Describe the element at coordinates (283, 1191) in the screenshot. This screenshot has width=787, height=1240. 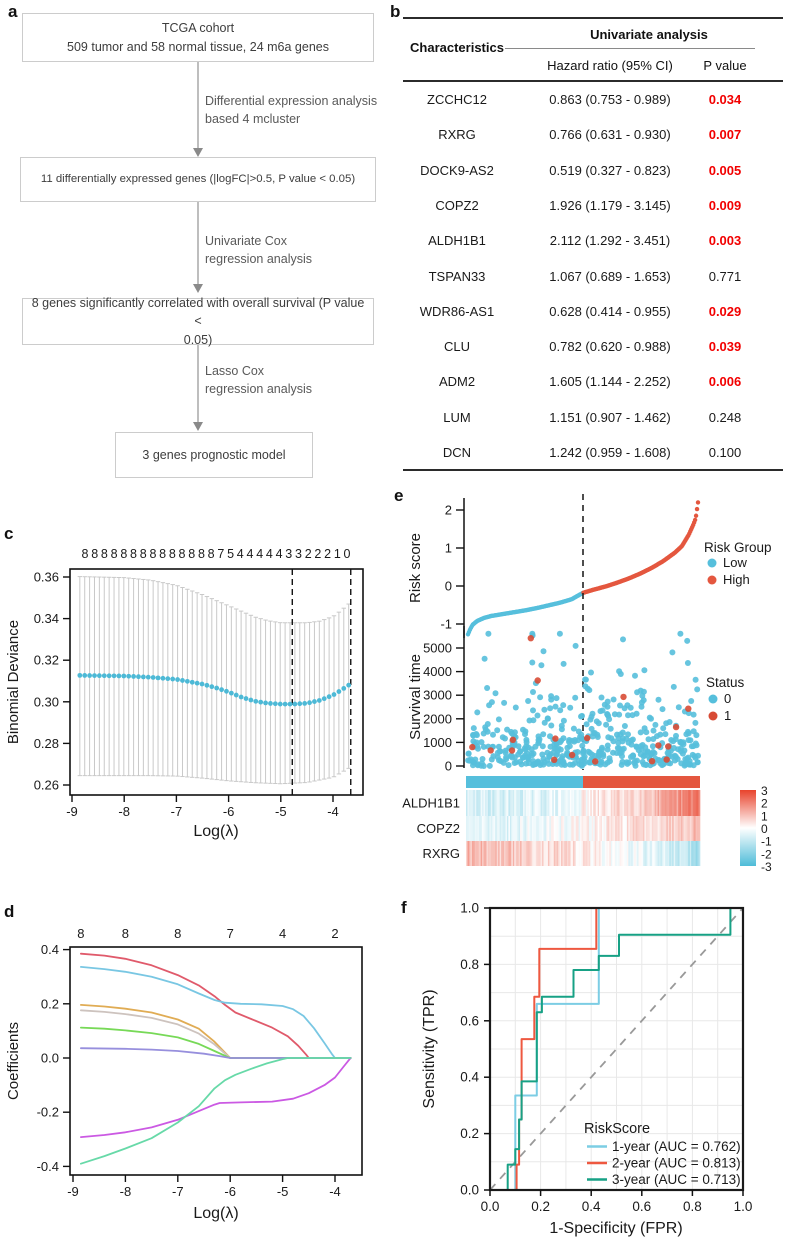
I see `svg-text: -5` at that location.